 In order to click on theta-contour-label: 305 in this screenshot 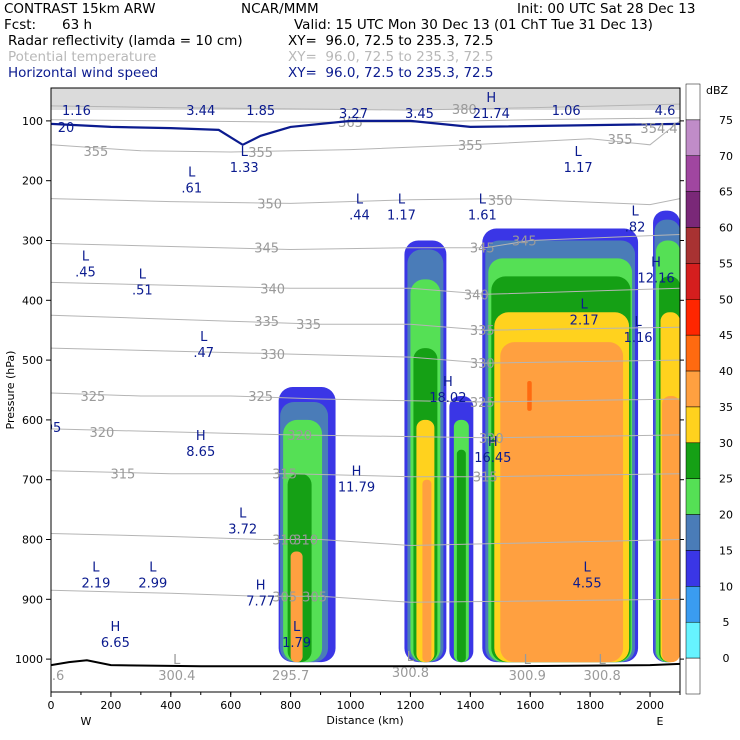, I will do `click(284, 597)`.